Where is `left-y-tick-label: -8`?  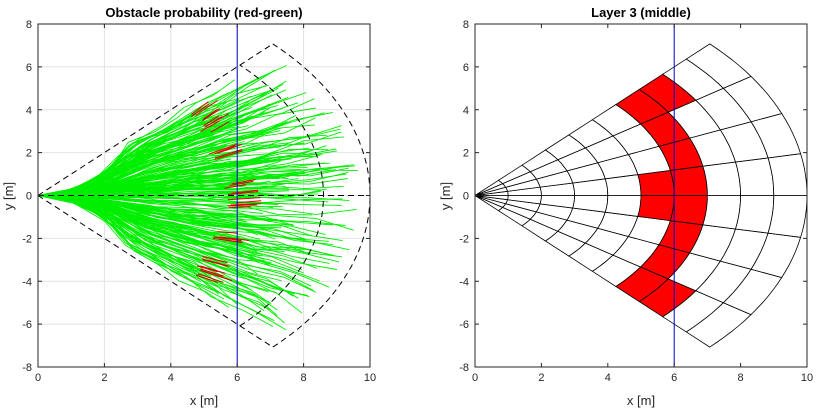 left-y-tick-label: -8 is located at coordinates (27, 368).